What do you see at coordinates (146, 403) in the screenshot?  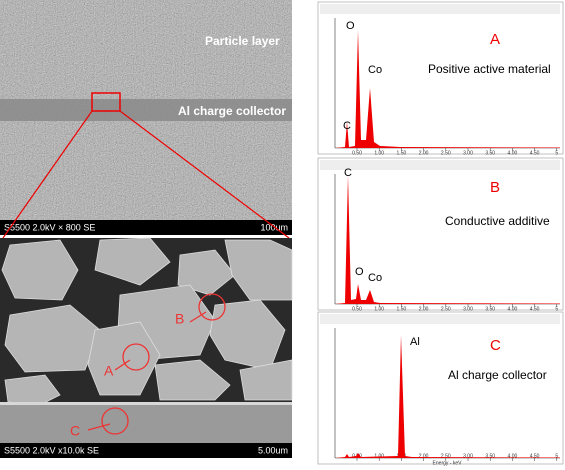 I see `collector-edge` at bounding box center [146, 403].